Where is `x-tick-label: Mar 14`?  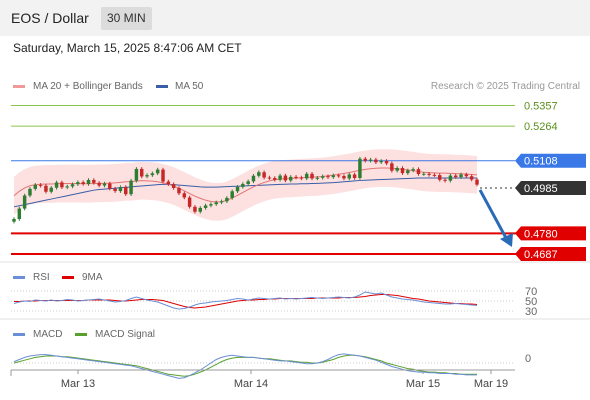 x-tick-label: Mar 14 is located at coordinates (251, 384).